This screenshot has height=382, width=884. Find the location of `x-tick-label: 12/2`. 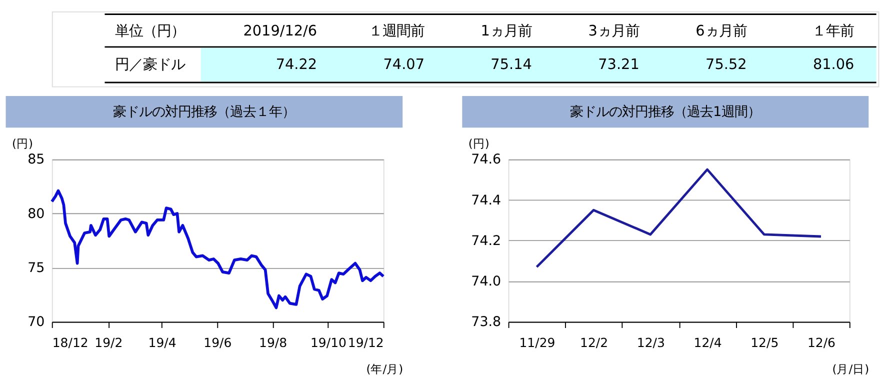

x-tick-label: 12/2 is located at coordinates (594, 342).